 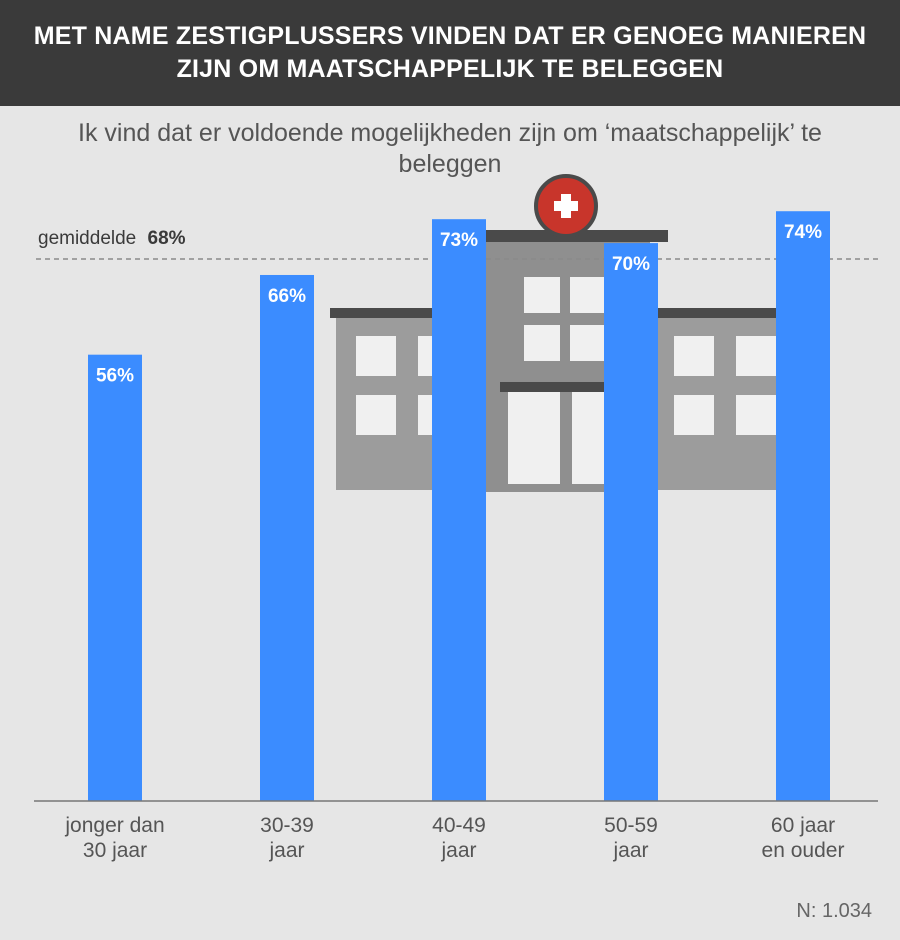 I want to click on average-label-value: 68%, so click(x=167, y=238).